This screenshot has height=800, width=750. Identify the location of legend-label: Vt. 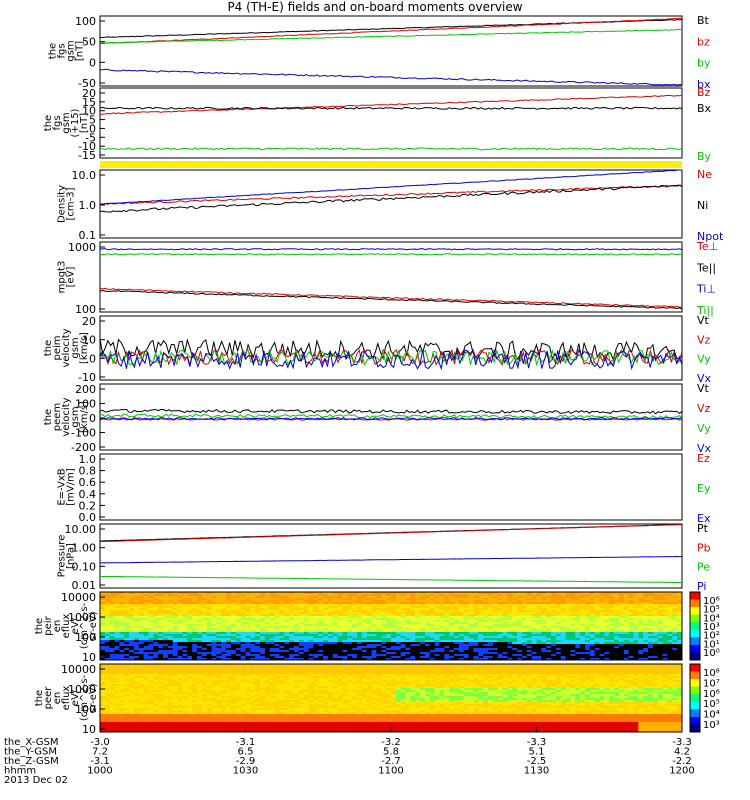
(703, 388).